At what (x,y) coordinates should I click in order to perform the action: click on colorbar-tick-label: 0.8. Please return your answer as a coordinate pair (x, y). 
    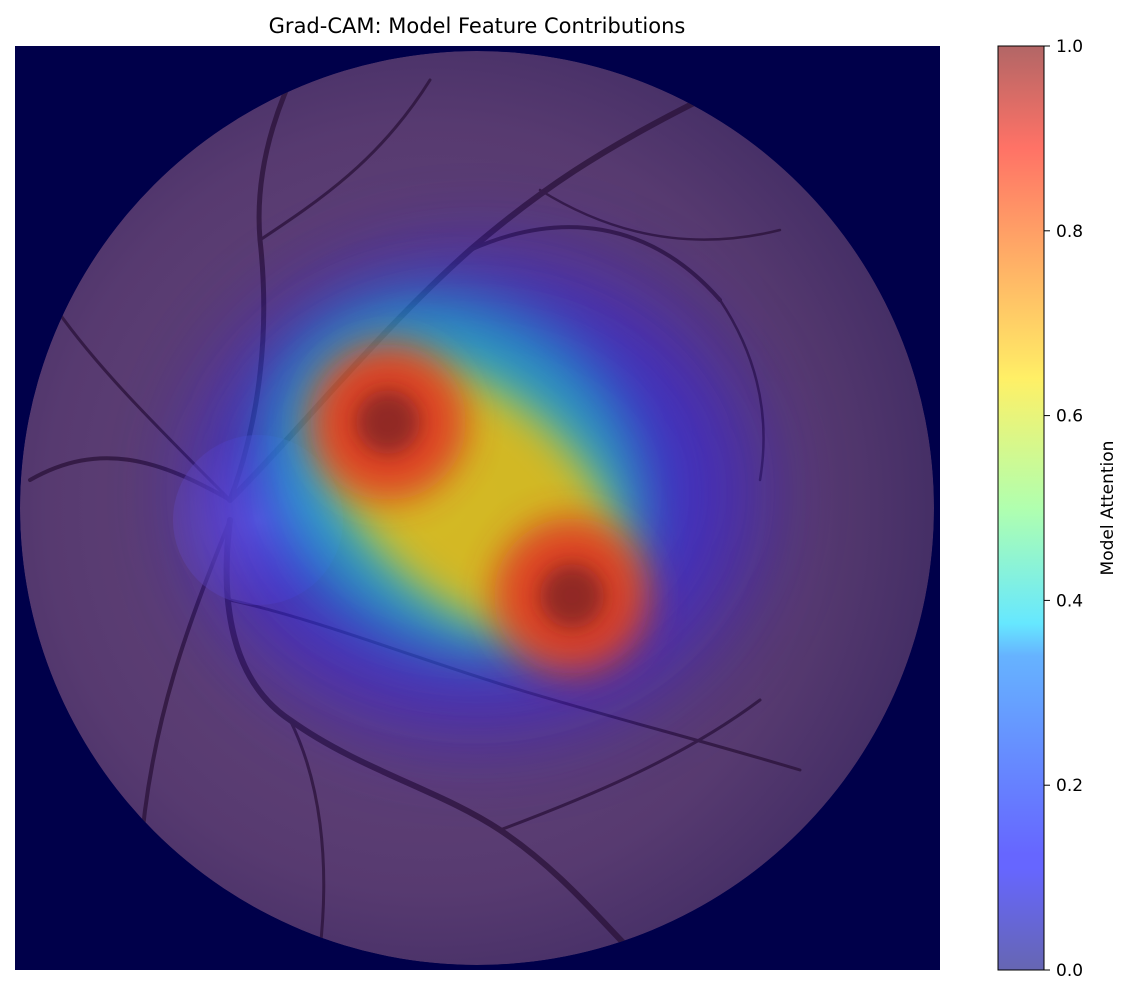
    Looking at the image, I should click on (1069, 232).